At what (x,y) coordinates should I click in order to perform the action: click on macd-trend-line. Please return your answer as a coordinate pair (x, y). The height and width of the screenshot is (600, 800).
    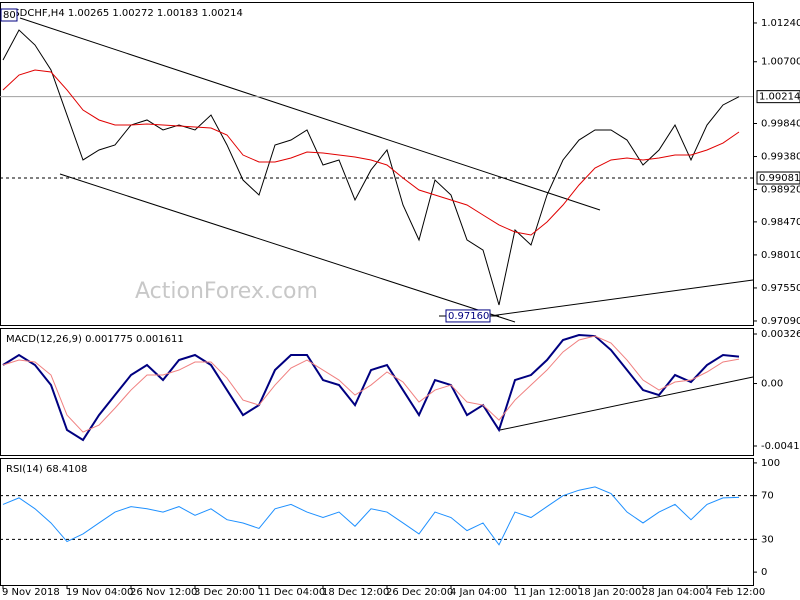
    Looking at the image, I should click on (626, 403).